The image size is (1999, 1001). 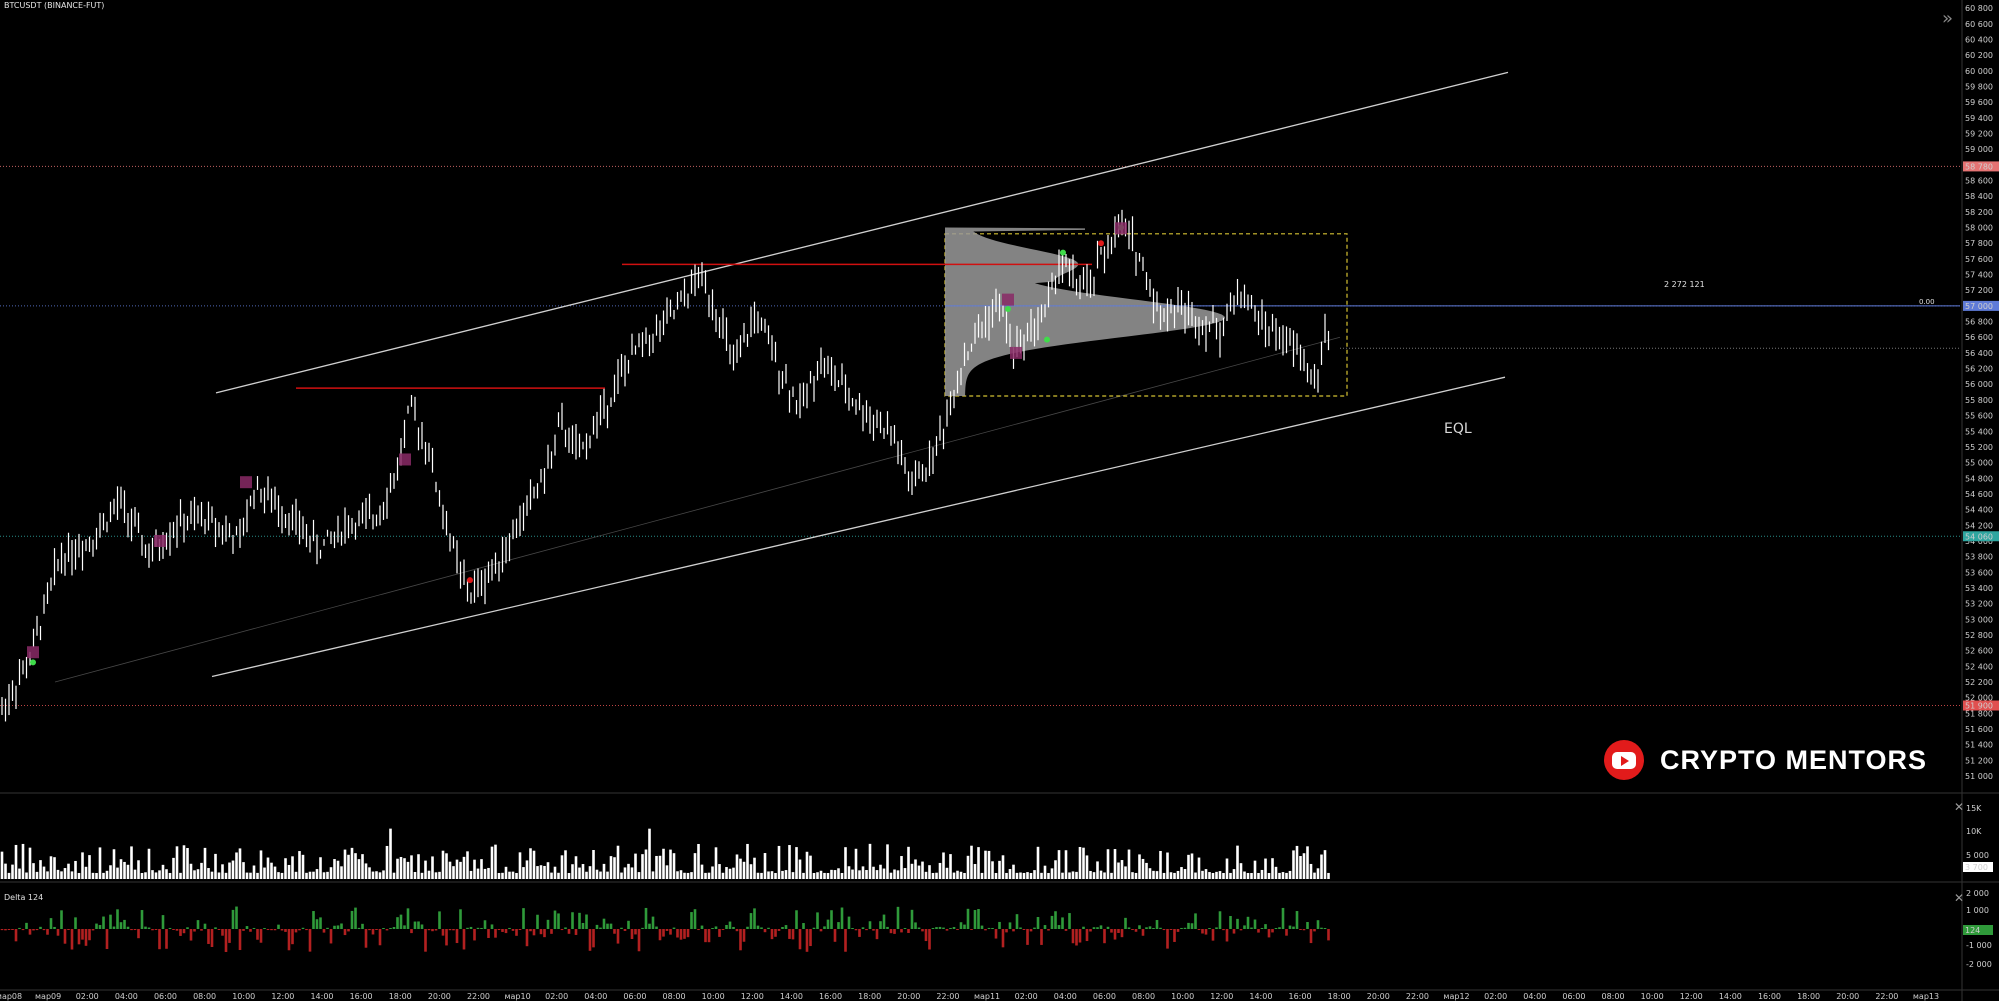 I want to click on y-tick-label: 57 600, so click(x=1979, y=259).